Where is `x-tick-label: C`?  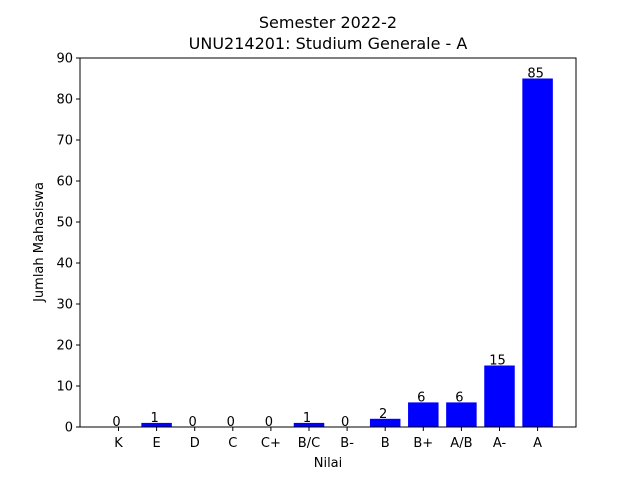
x-tick-label: C is located at coordinates (232, 443).